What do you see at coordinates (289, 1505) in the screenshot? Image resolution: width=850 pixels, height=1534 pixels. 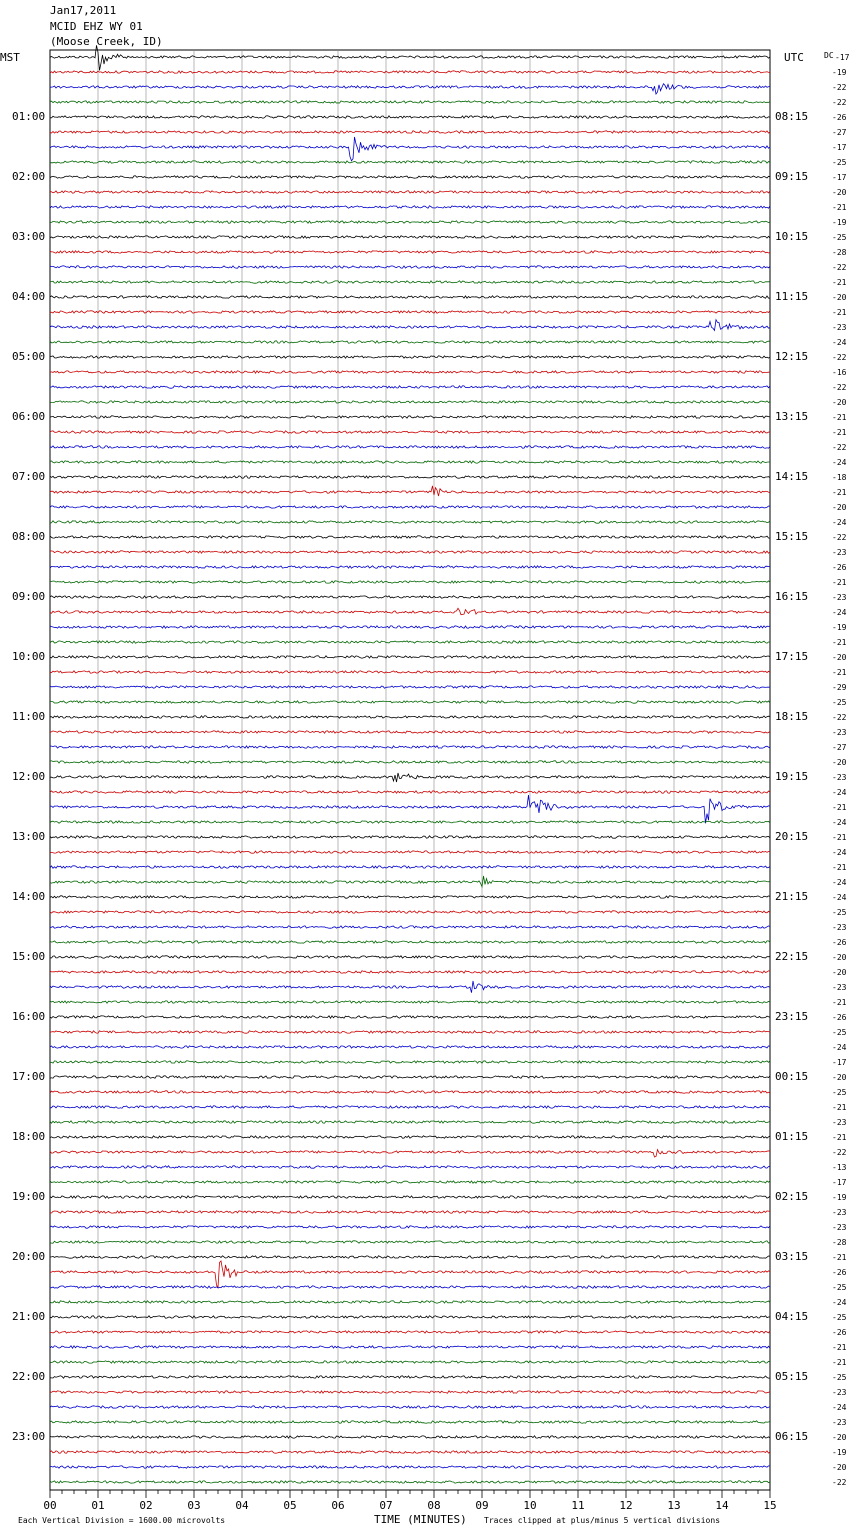 I see `x-tick-label: 05` at bounding box center [289, 1505].